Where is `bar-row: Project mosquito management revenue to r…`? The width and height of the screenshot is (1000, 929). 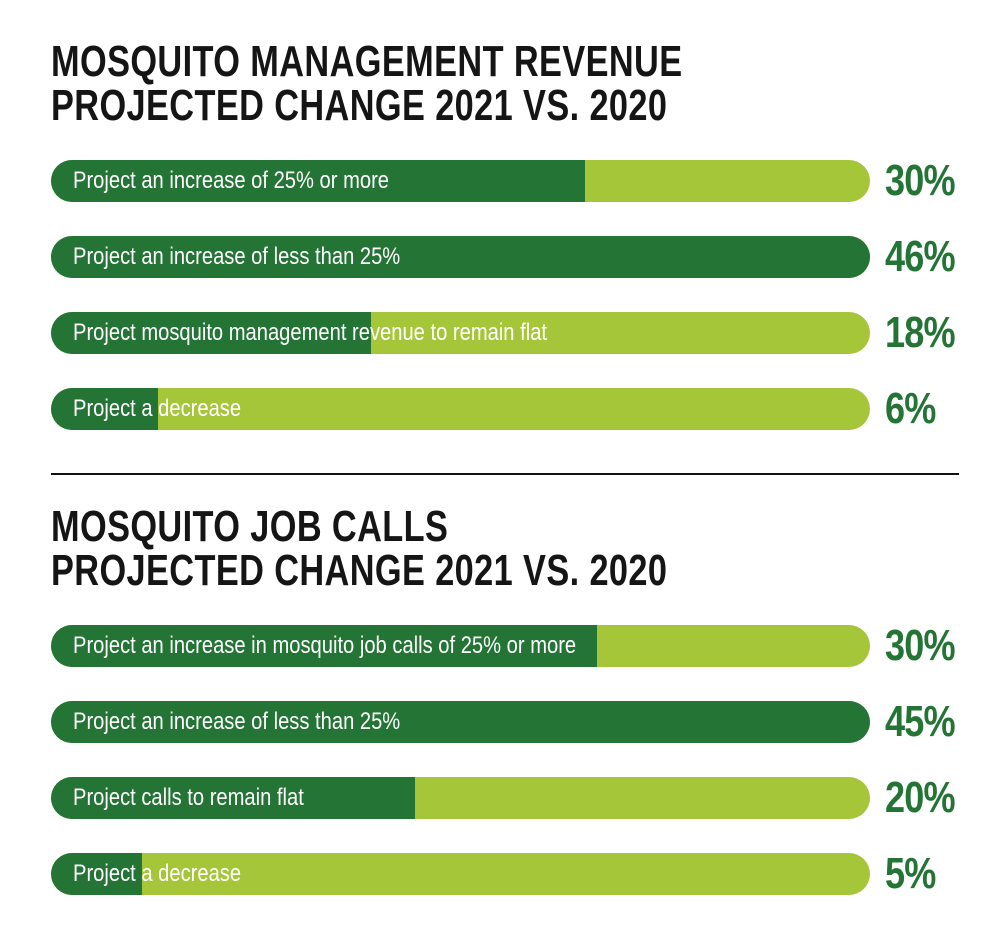
bar-row: Project mosquito management revenue to r… is located at coordinates (511, 332).